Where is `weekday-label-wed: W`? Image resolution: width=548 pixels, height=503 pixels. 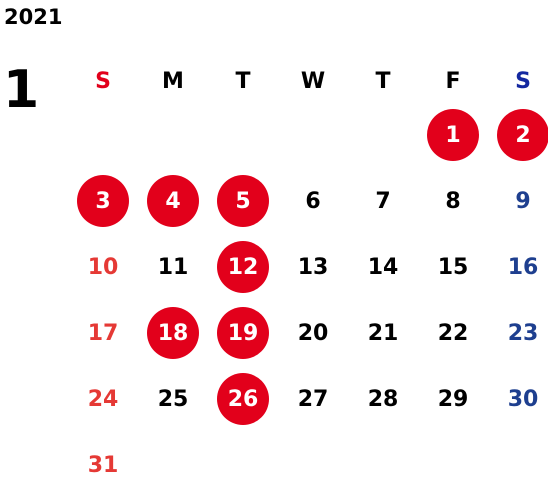 weekday-label-wed: W is located at coordinates (313, 81).